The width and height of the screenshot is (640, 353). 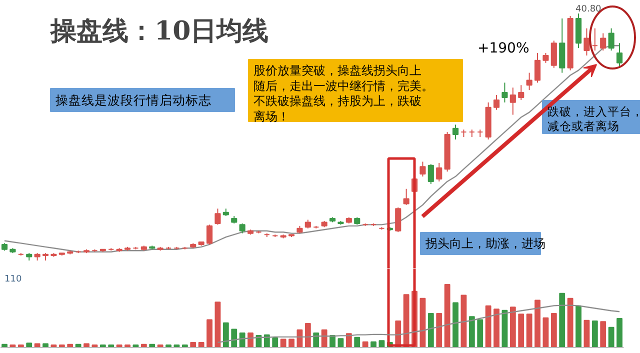 What do you see at coordinates (134, 100) in the screenshot?
I see `annotation: 操盘线是波段行情启动标志` at bounding box center [134, 100].